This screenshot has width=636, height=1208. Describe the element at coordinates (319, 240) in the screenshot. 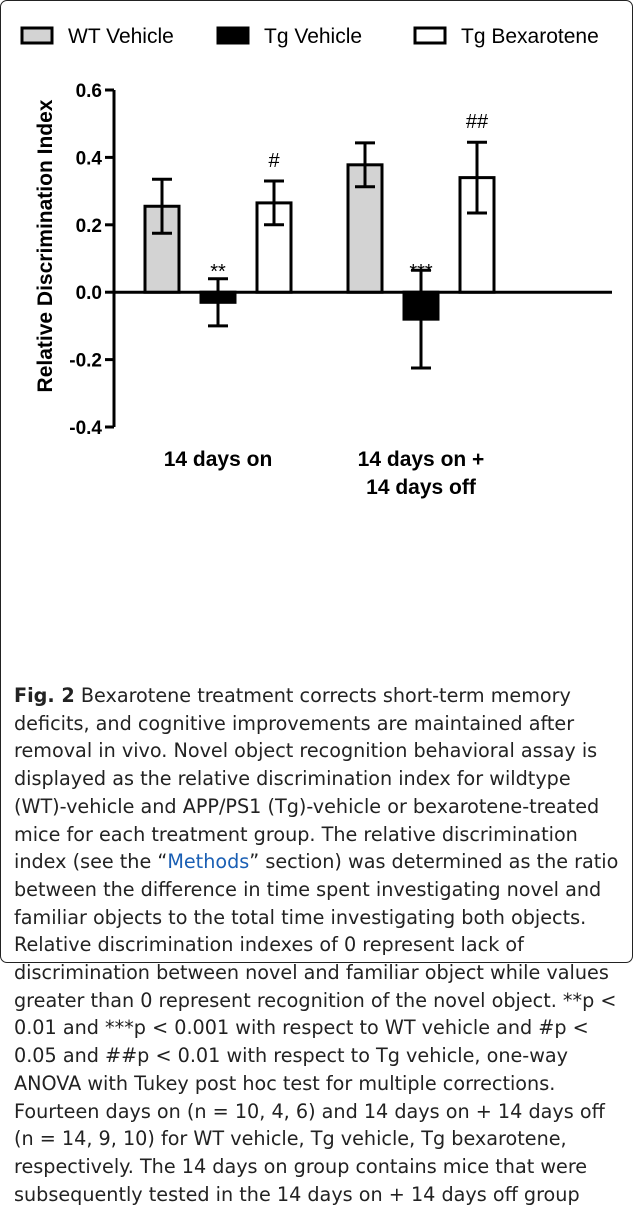

I see `bar-series: ** ***###` at that location.